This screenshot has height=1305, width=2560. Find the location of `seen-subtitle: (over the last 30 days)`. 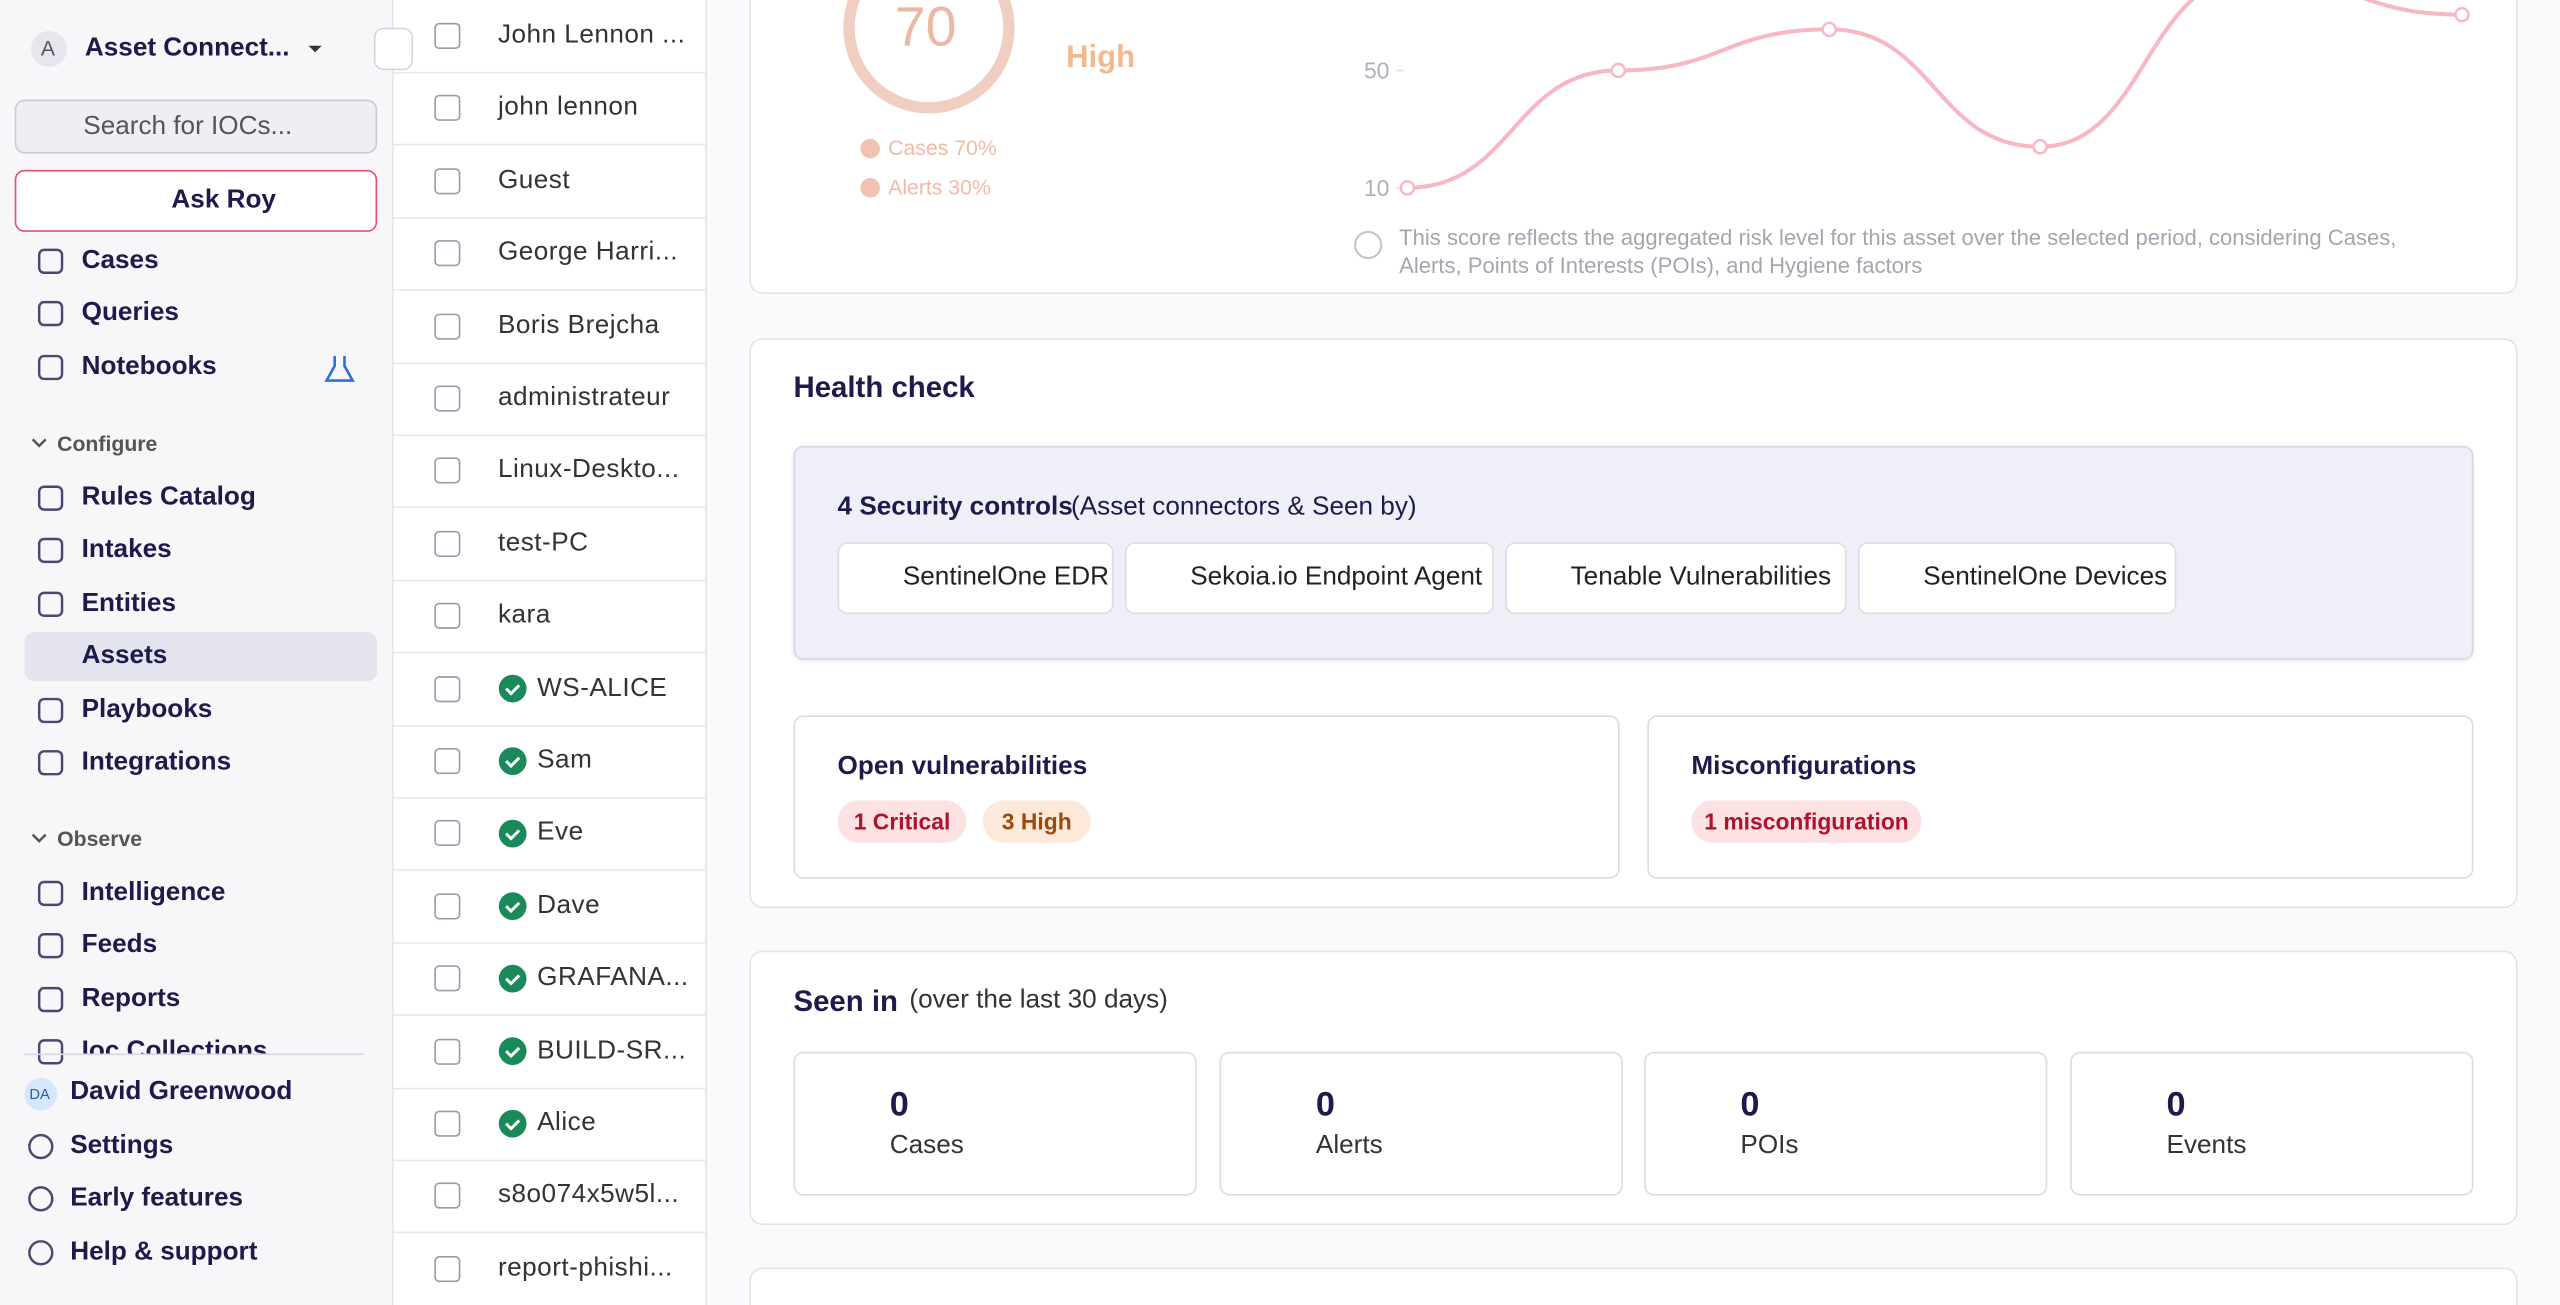

seen-subtitle: (over the last 30 days) is located at coordinates (1038, 1000).